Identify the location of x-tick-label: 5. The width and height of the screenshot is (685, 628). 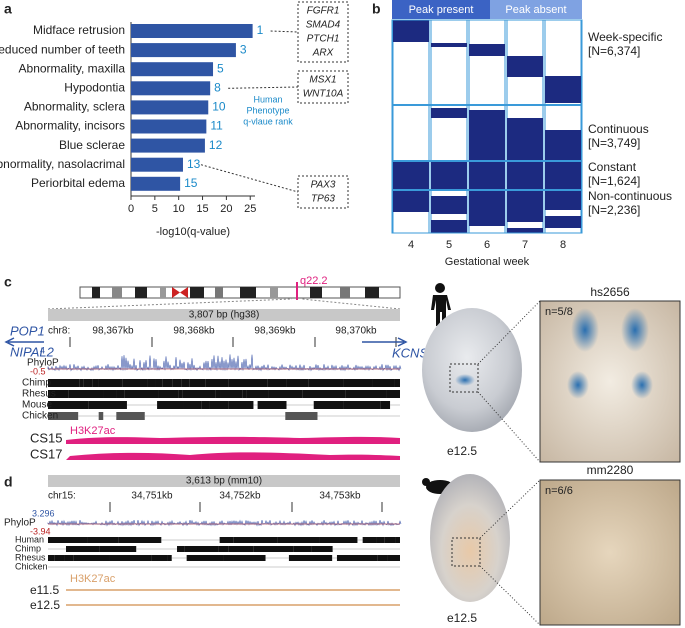
(155, 209).